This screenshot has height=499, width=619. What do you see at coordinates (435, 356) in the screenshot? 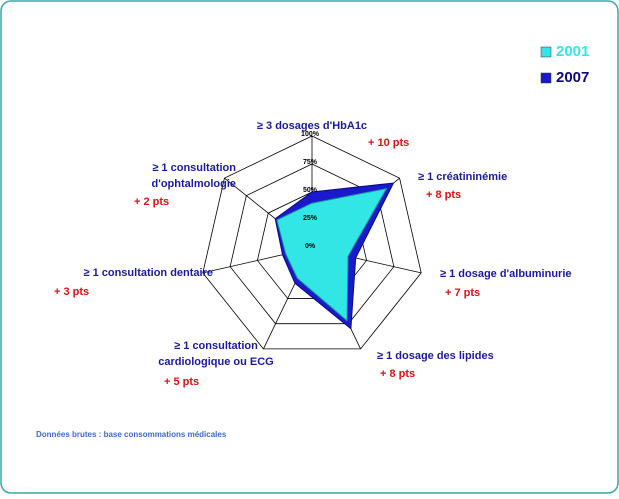
I see `axis-label: ≥ 1 dosage des lipides` at bounding box center [435, 356].